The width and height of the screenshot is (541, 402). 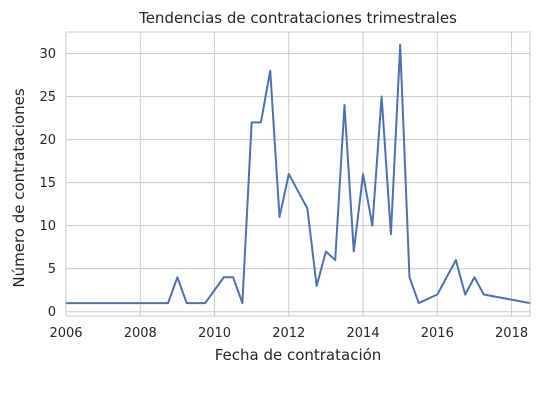 I want to click on x-tick-labels: 2006 2008 2010 2012 2014 2016 2018, so click(x=288, y=333).